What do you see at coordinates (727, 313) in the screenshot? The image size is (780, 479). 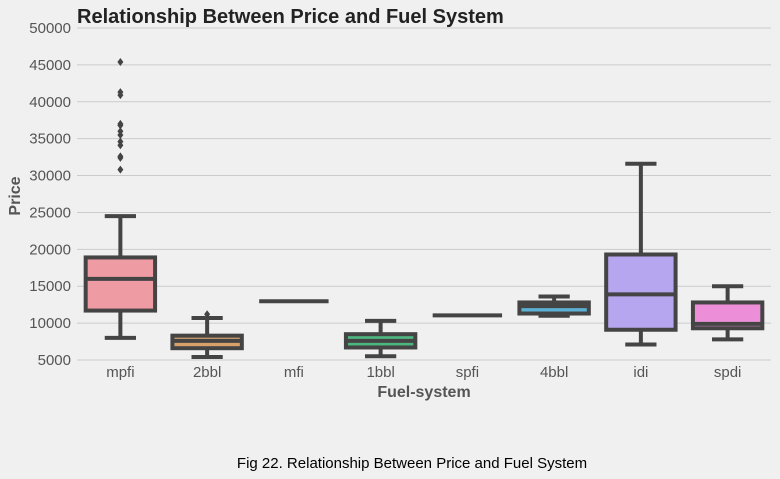 I see `box-spdi` at bounding box center [727, 313].